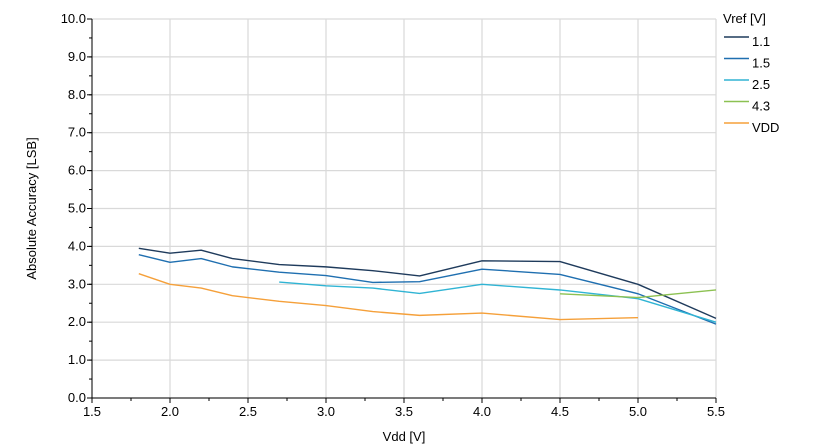  Describe the element at coordinates (761, 84) in the screenshot. I see `legend-label: 2.5` at that location.